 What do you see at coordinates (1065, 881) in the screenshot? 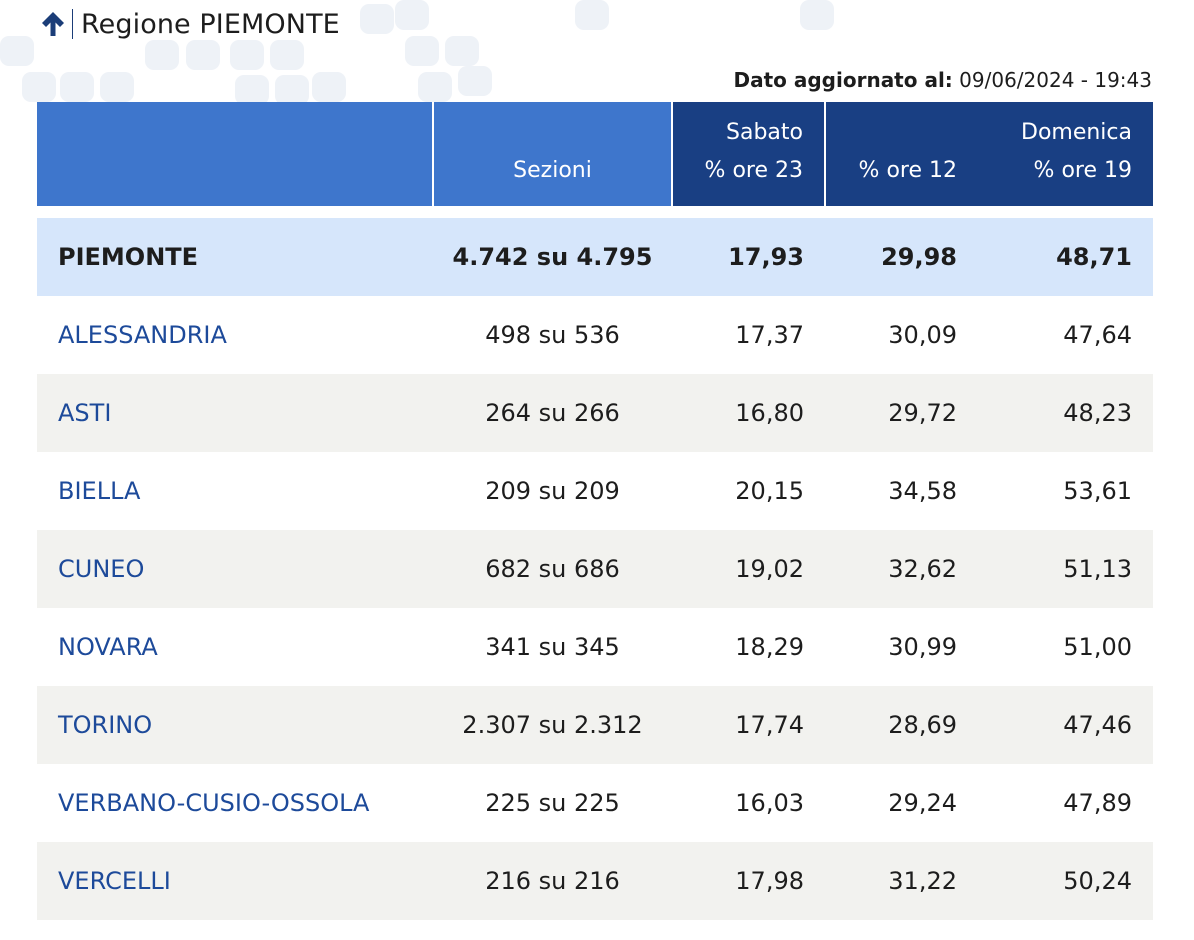
I see `dom19-cell: 50,24` at bounding box center [1065, 881].